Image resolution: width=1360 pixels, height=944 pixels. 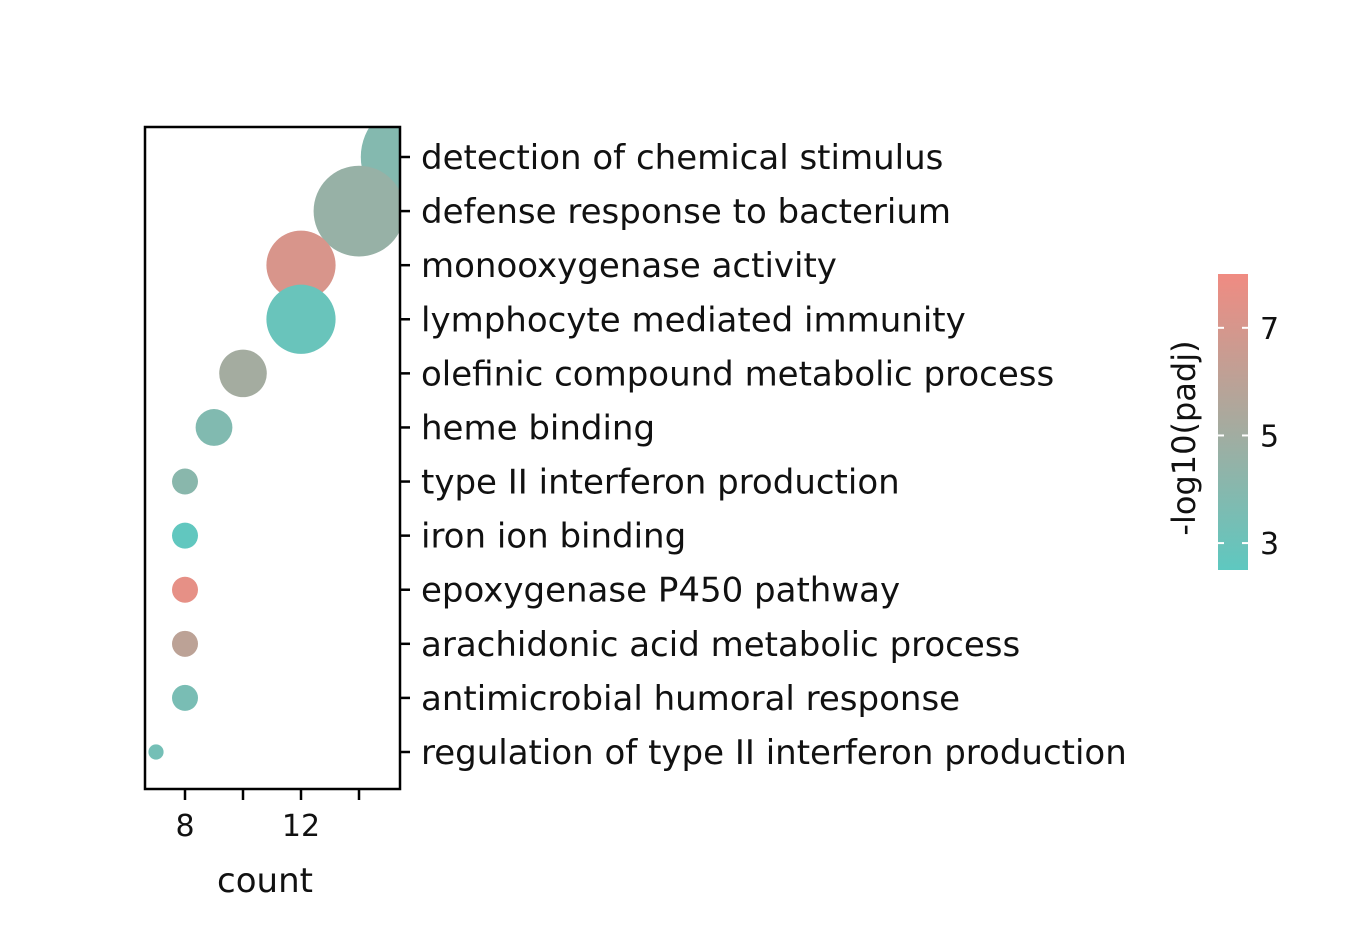 What do you see at coordinates (660, 591) in the screenshot?
I see `category-label: epoxygenase P450 pathway` at bounding box center [660, 591].